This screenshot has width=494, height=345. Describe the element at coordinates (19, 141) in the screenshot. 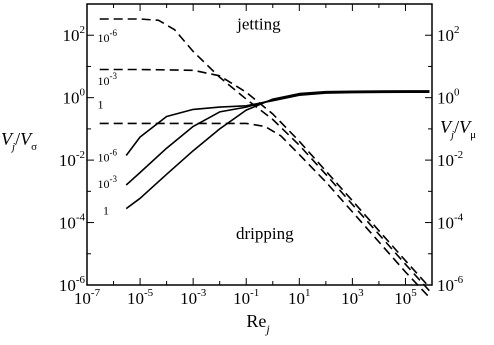

I see `y-axis-label-left: Vj/Vσ` at that location.